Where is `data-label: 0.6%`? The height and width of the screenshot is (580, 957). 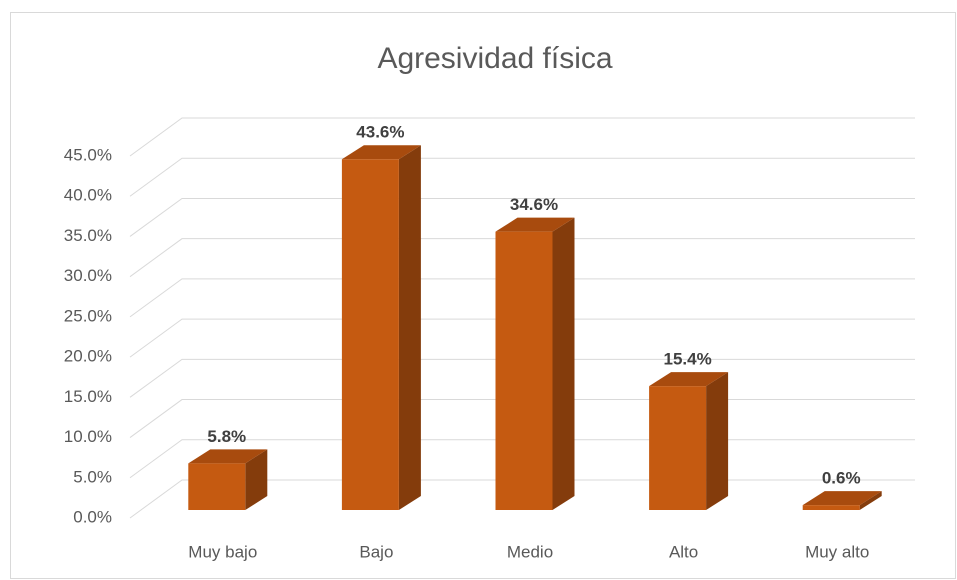
data-label: 0.6% is located at coordinates (841, 478).